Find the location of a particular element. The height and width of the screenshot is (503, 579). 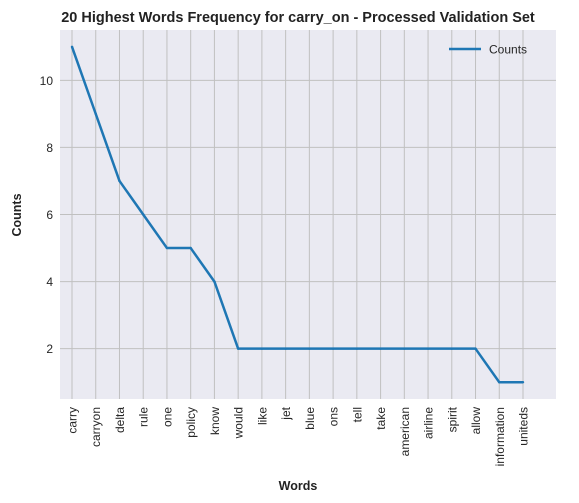

y-tick-label: 8 is located at coordinates (49, 148).